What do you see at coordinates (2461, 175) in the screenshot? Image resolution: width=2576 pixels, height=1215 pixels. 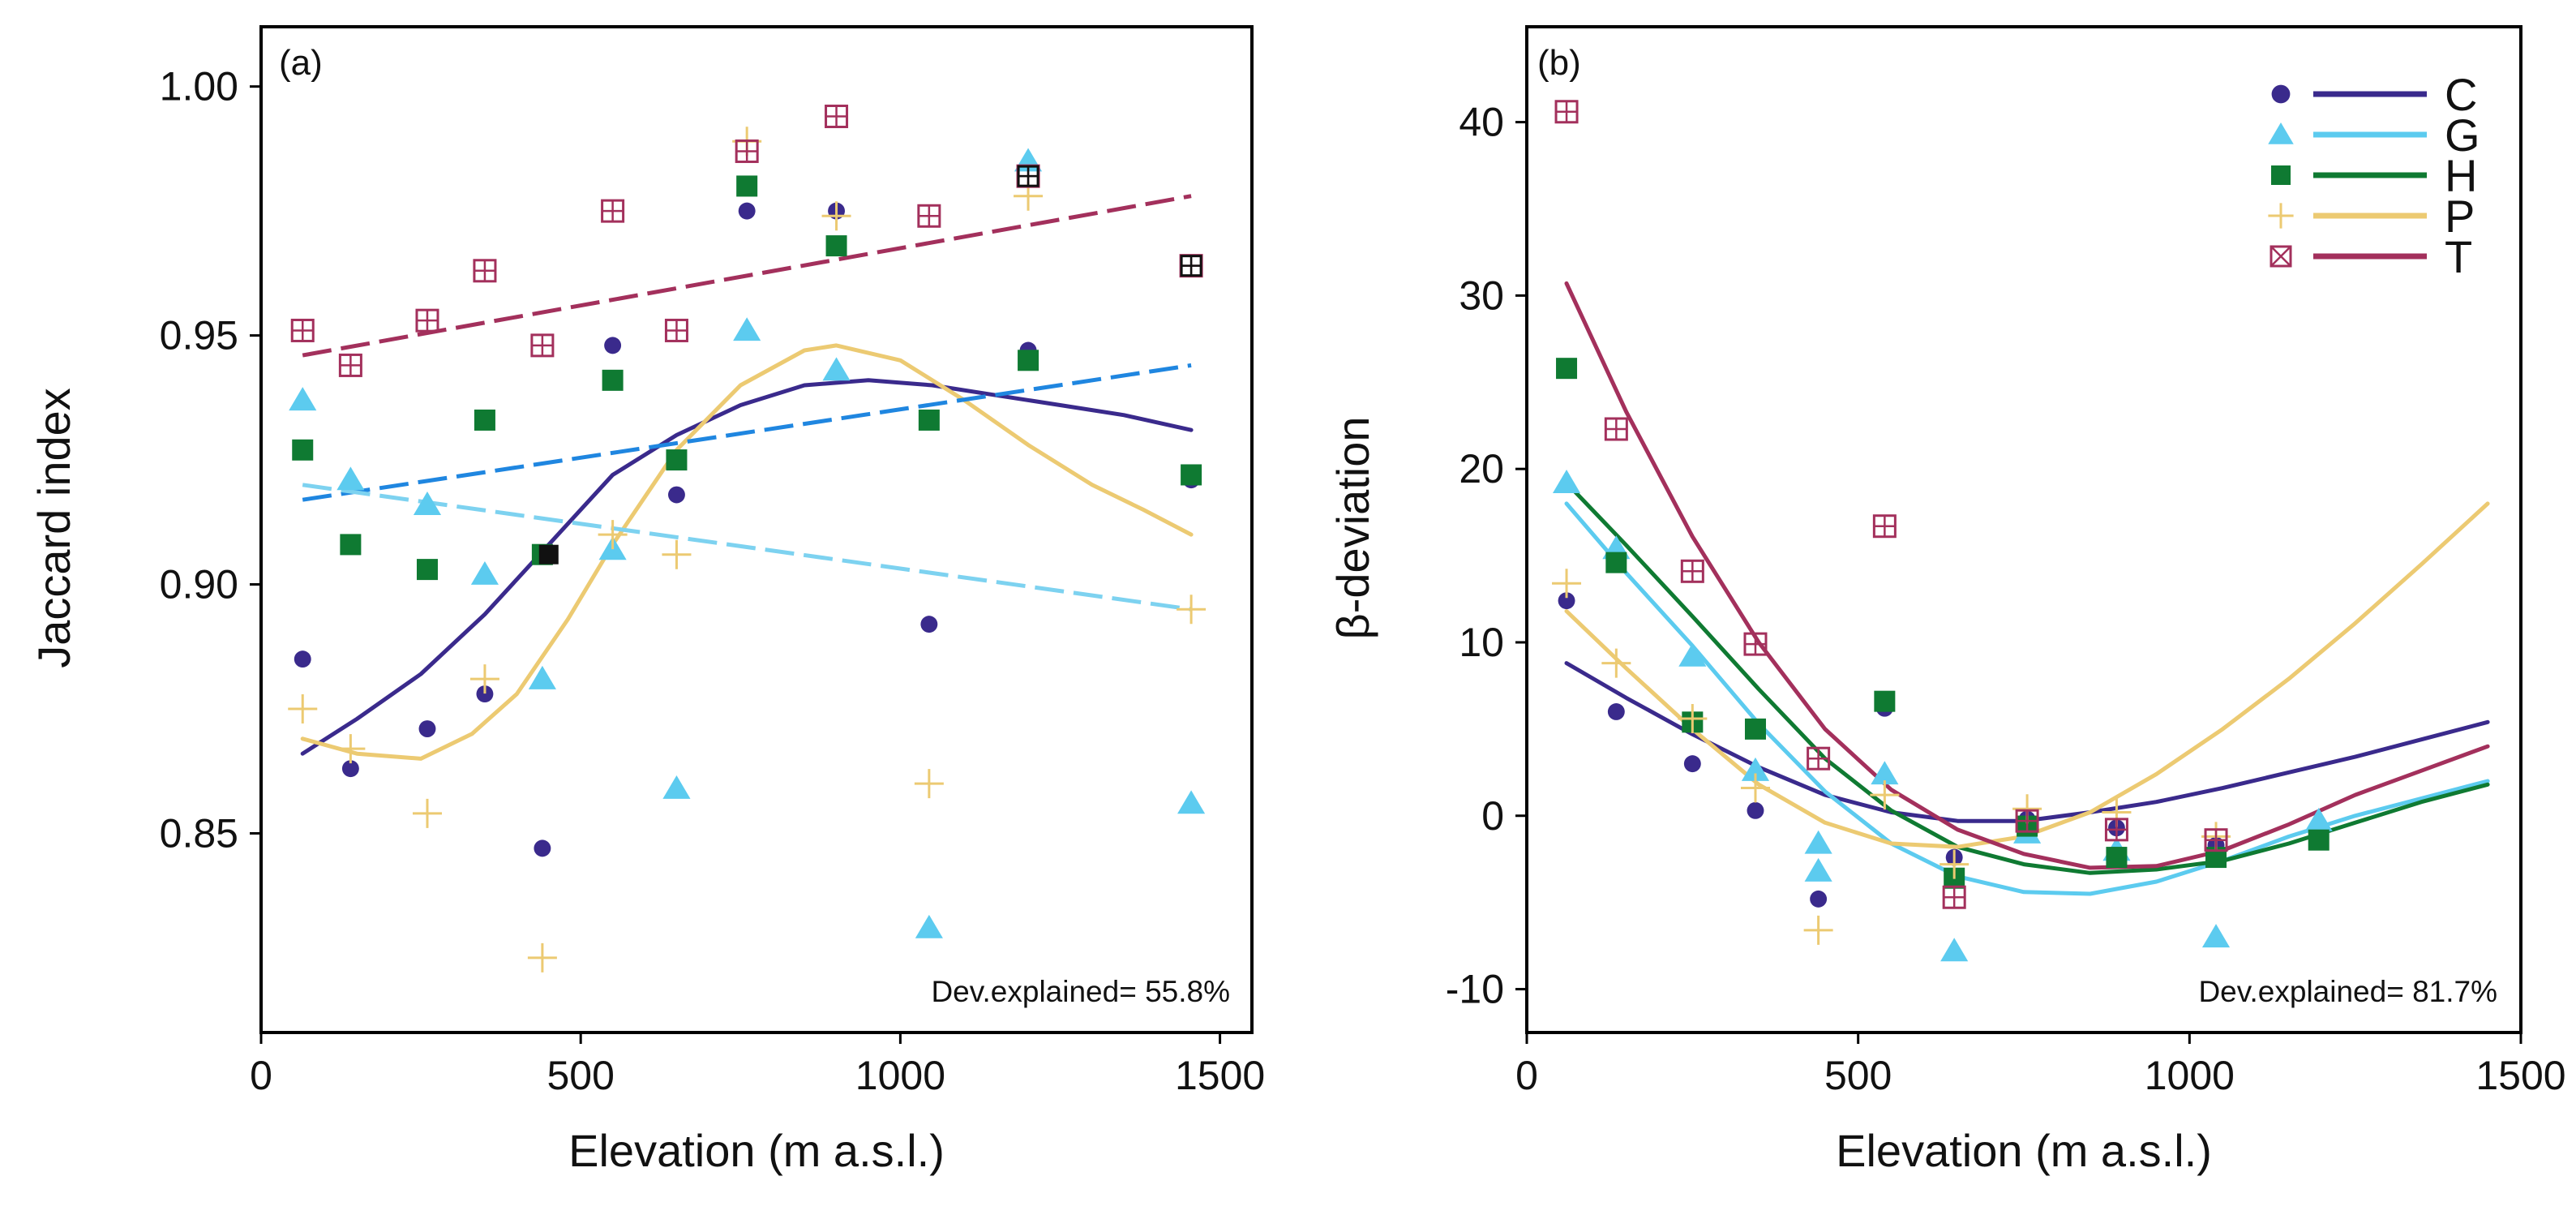 I see `legend-label: H` at bounding box center [2461, 175].